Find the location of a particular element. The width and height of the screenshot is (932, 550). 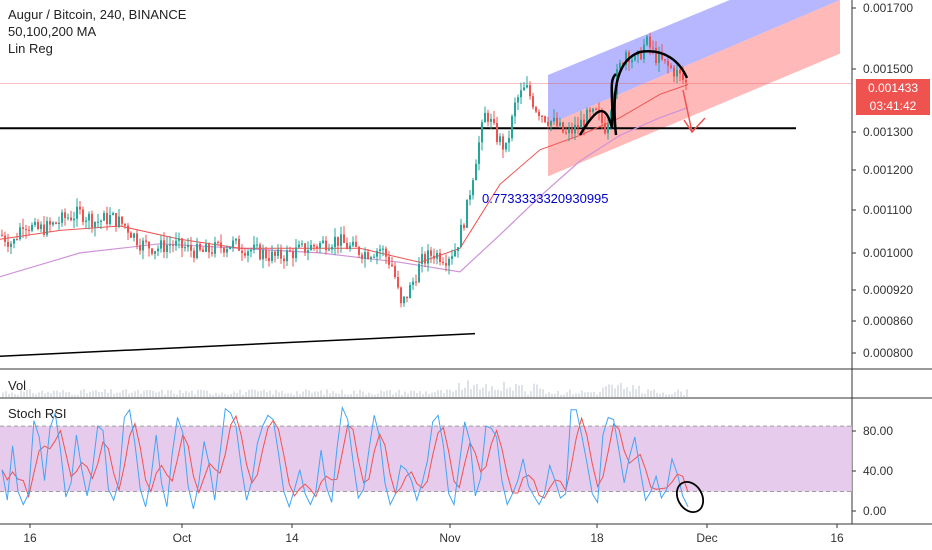

linreg-indicator-label: Lin Reg is located at coordinates (30, 48).